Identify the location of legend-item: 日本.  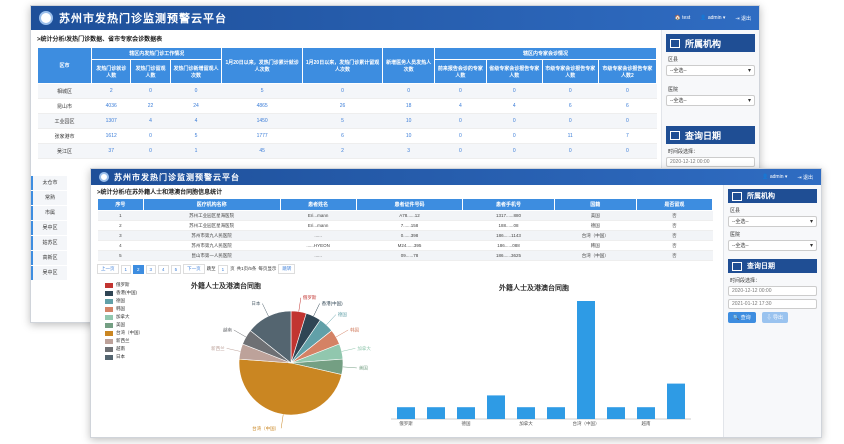
(124, 357).